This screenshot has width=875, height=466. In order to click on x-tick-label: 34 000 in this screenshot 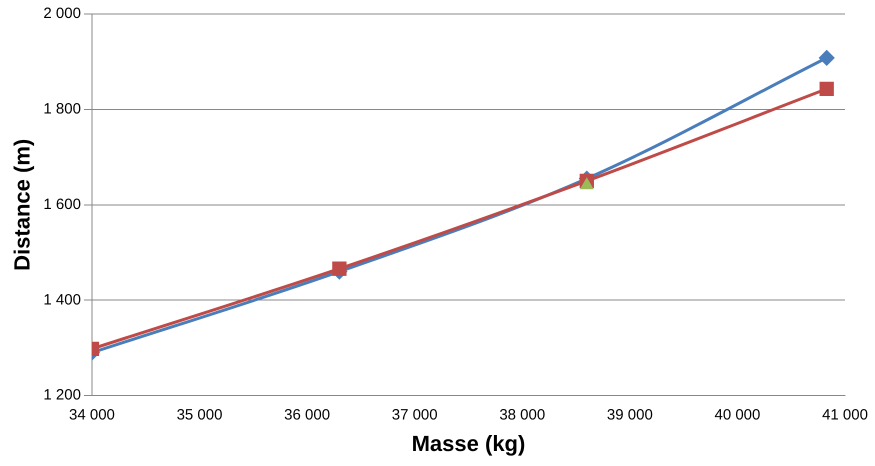, I will do `click(91, 415)`.